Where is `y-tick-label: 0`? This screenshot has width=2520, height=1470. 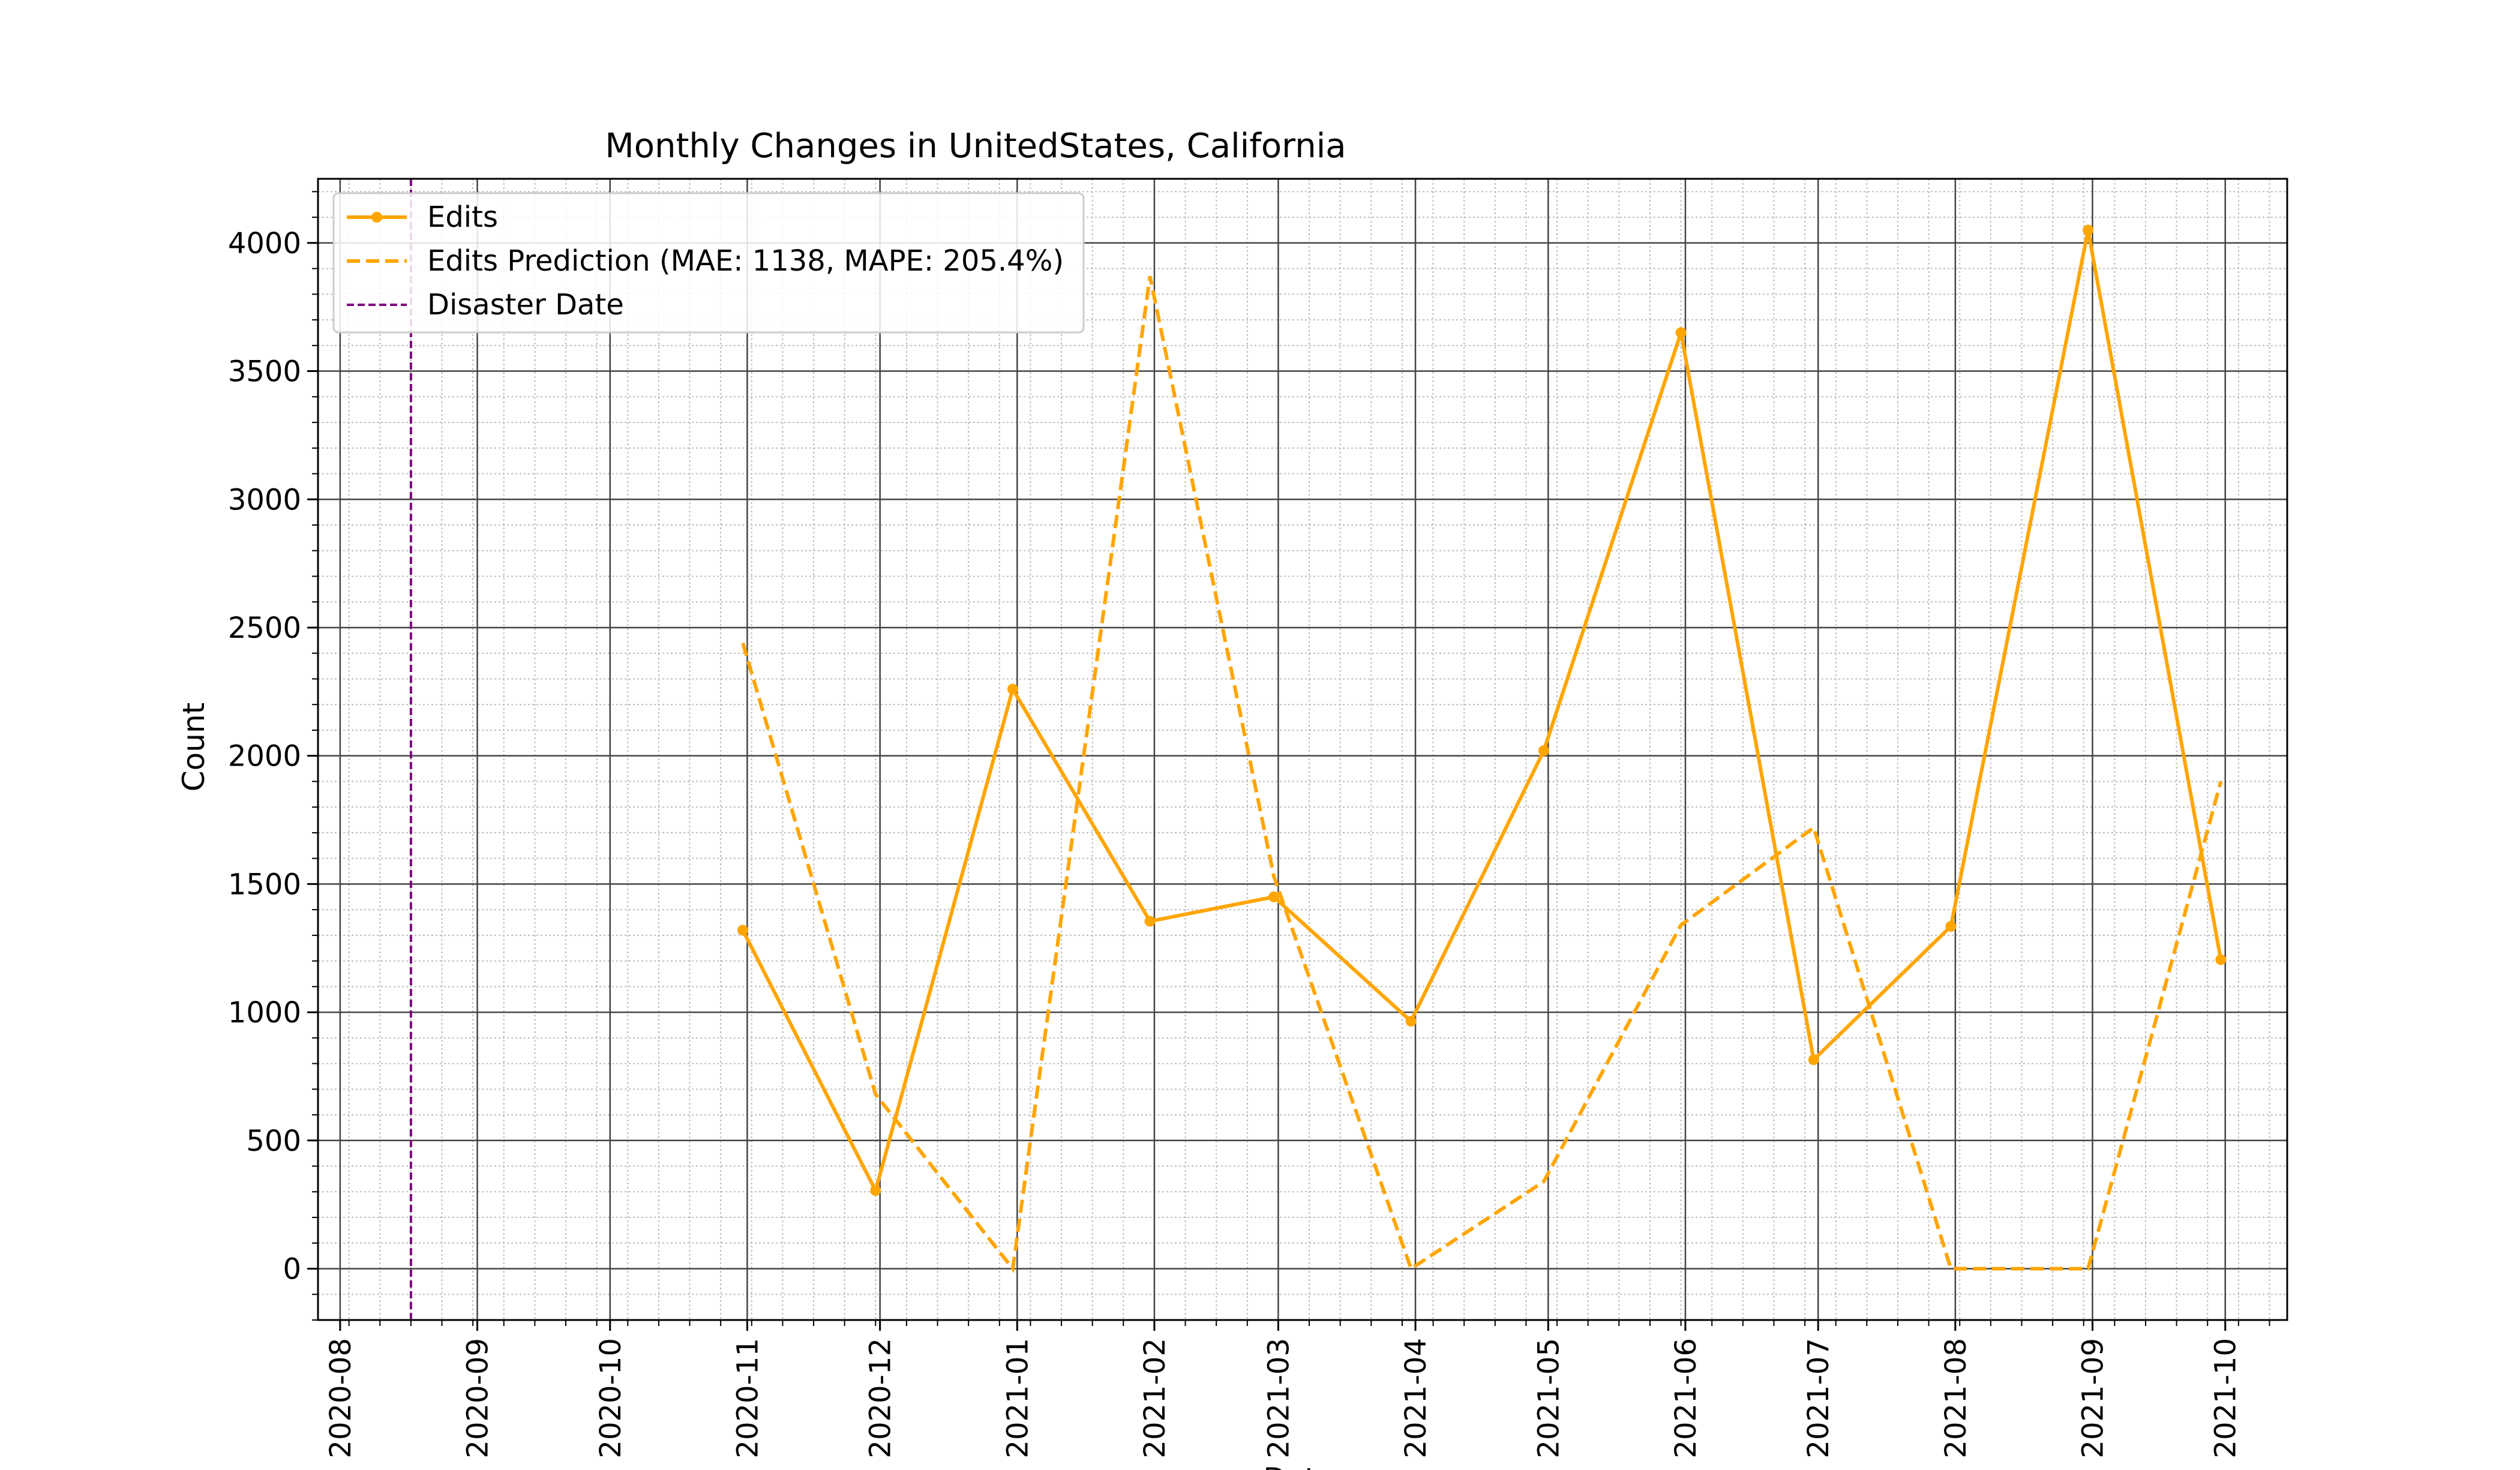
y-tick-label: 0 is located at coordinates (292, 1269).